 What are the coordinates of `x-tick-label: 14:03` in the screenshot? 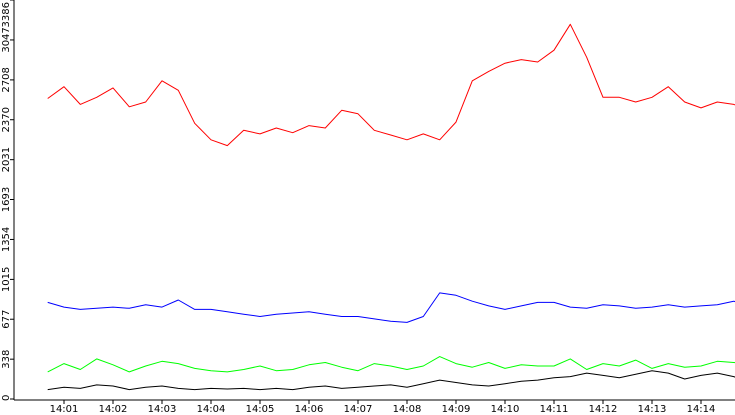 It's located at (162, 409).